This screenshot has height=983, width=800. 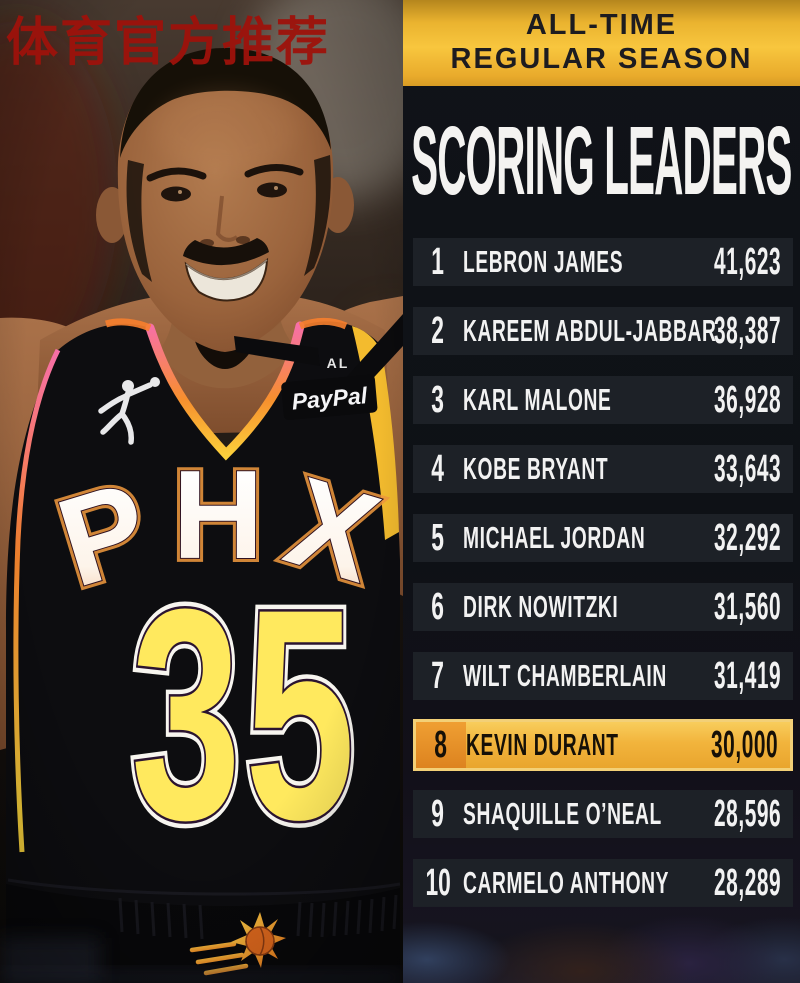 I want to click on player-name: MICHAEL JORDAN, so click(x=554, y=537).